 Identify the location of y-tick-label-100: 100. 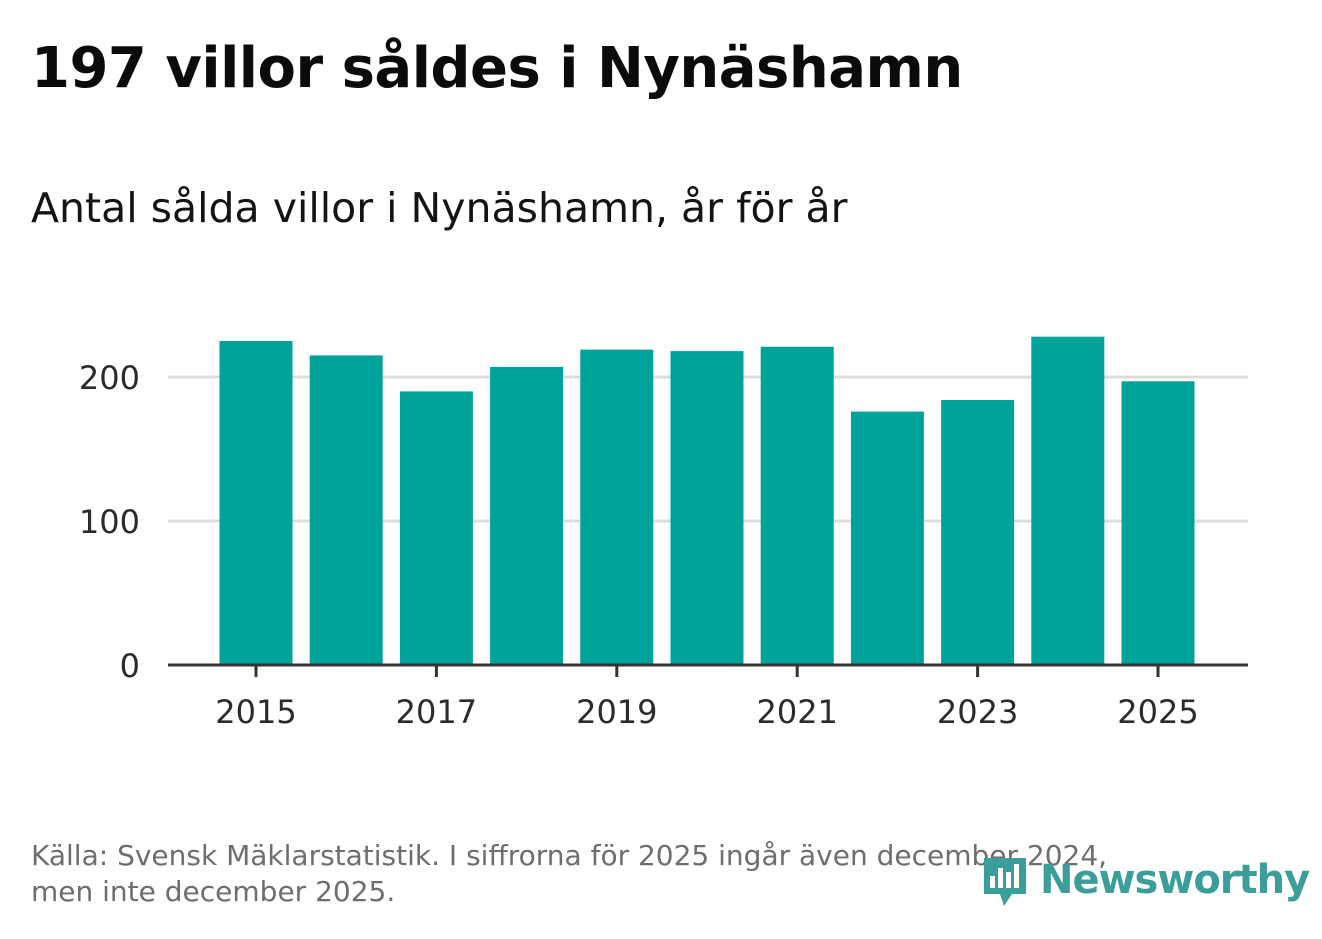
(109, 522).